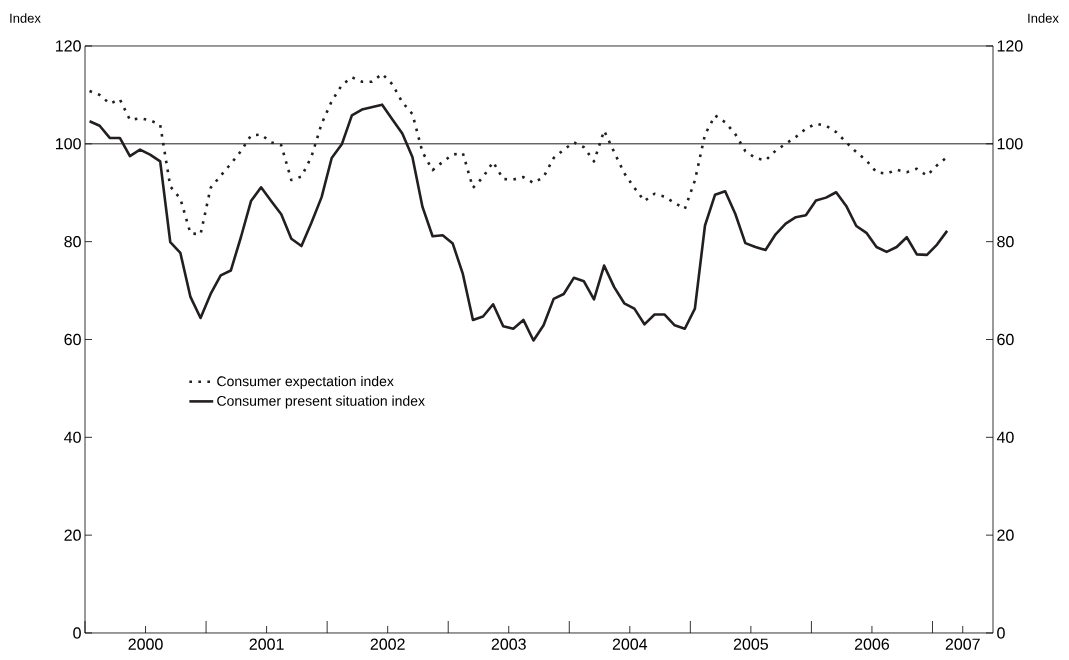 The width and height of the screenshot is (1069, 660). Describe the element at coordinates (1005, 535) in the screenshot. I see `y2-tick-label: 20` at that location.